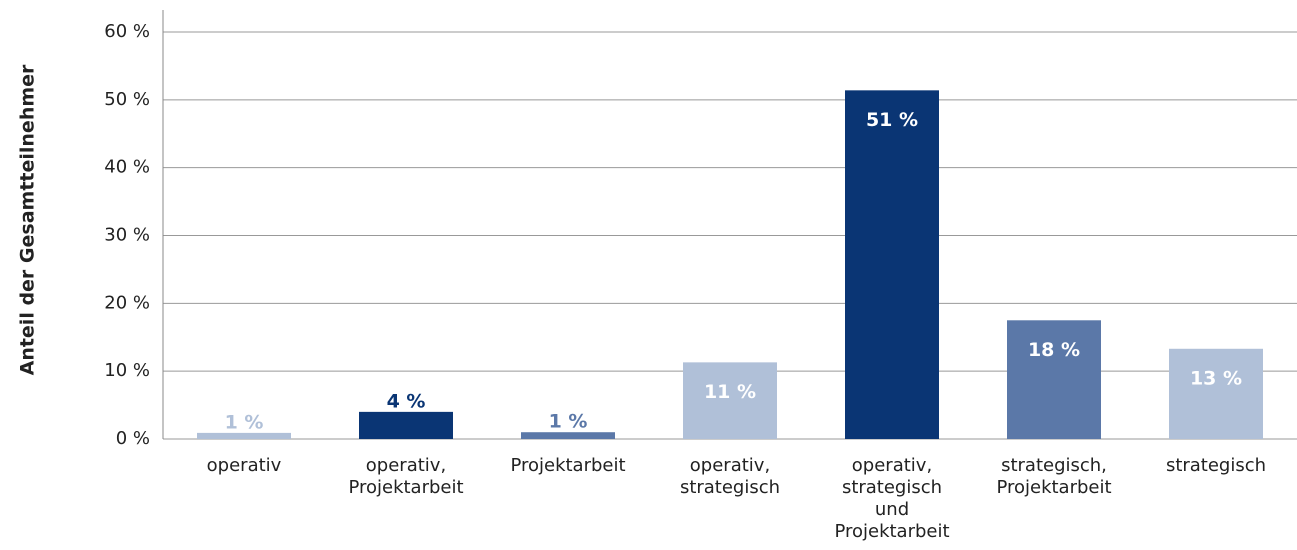 The image size is (1297, 550). I want to click on x-tick-label: operativ, strategisch und Projektarbeit, so click(891, 498).